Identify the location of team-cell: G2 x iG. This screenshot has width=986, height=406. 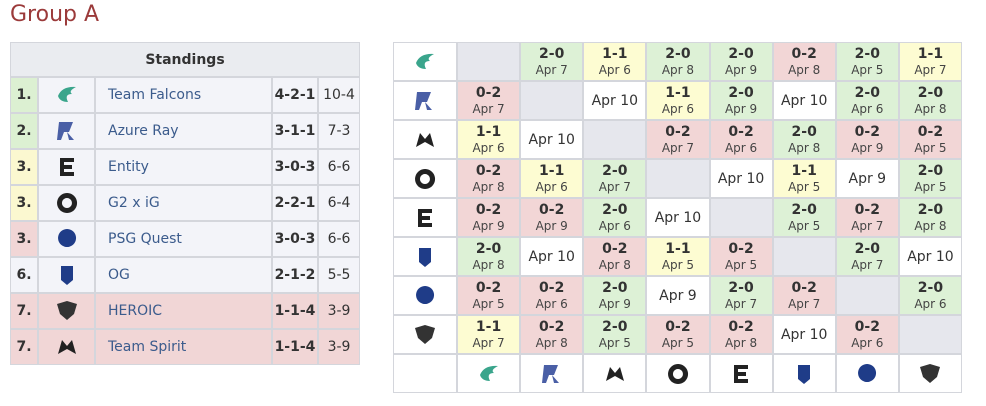
(183, 203).